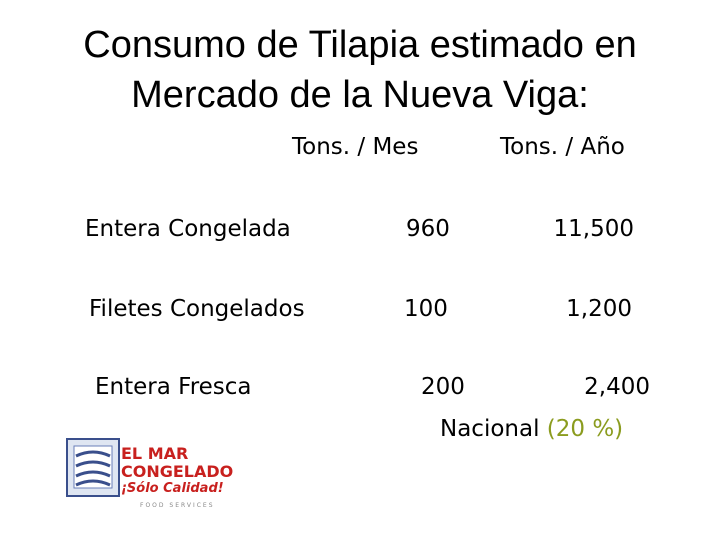 The height and width of the screenshot is (540, 720). I want to click on cell: 1,200, so click(599, 309).